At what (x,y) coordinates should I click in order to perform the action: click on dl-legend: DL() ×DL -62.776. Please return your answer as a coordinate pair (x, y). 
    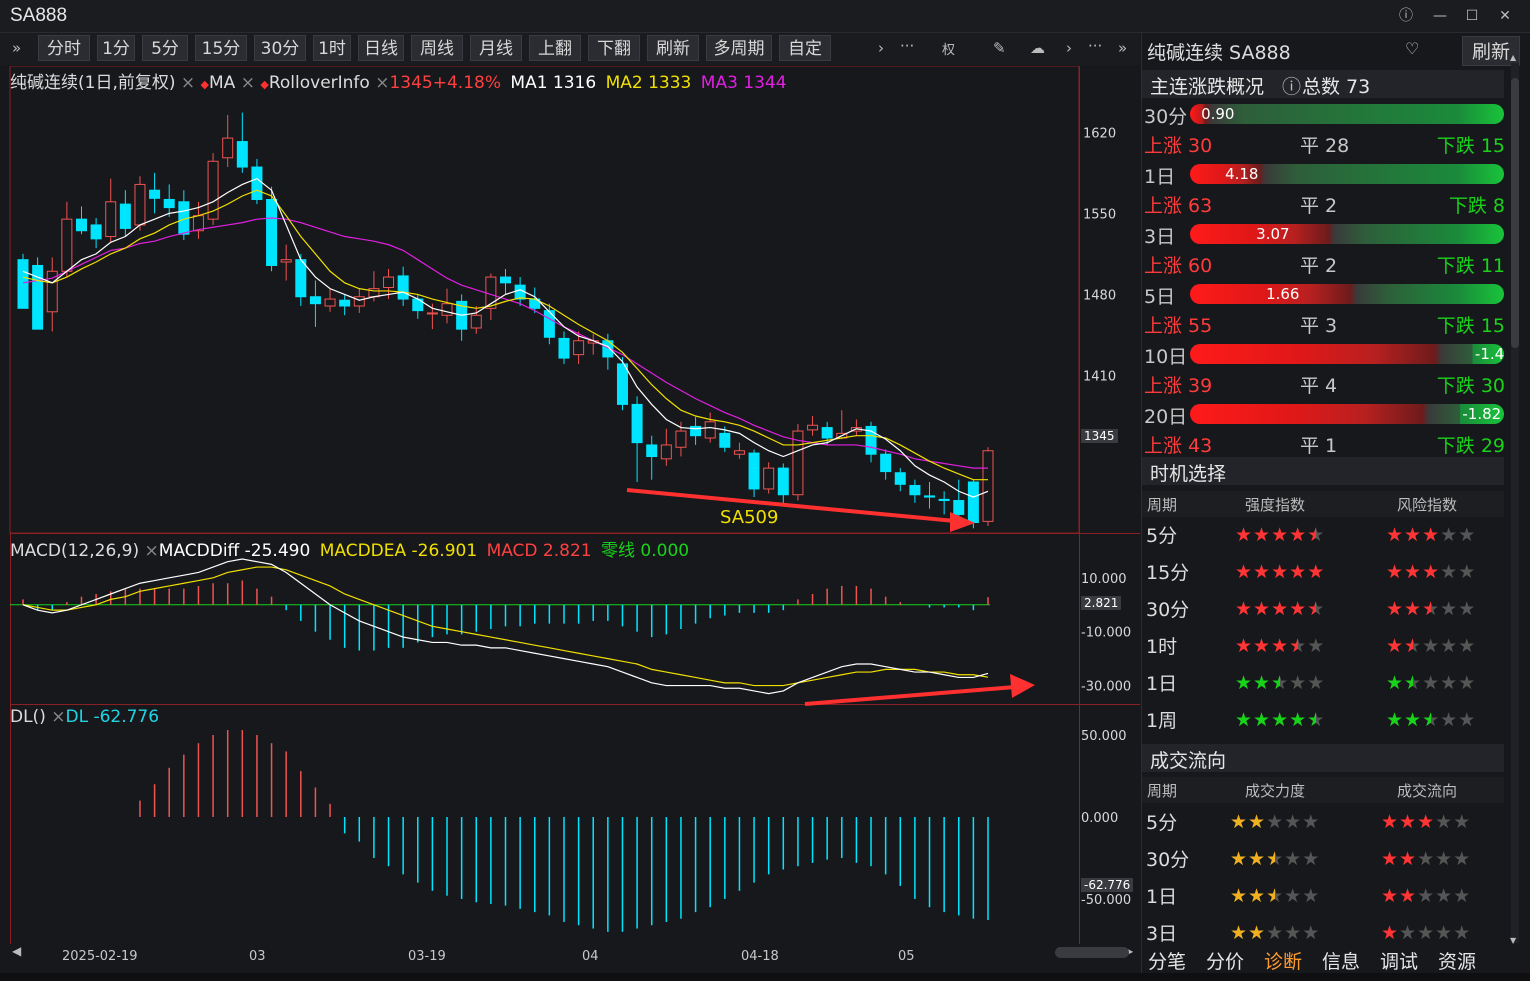
    Looking at the image, I should click on (84, 717).